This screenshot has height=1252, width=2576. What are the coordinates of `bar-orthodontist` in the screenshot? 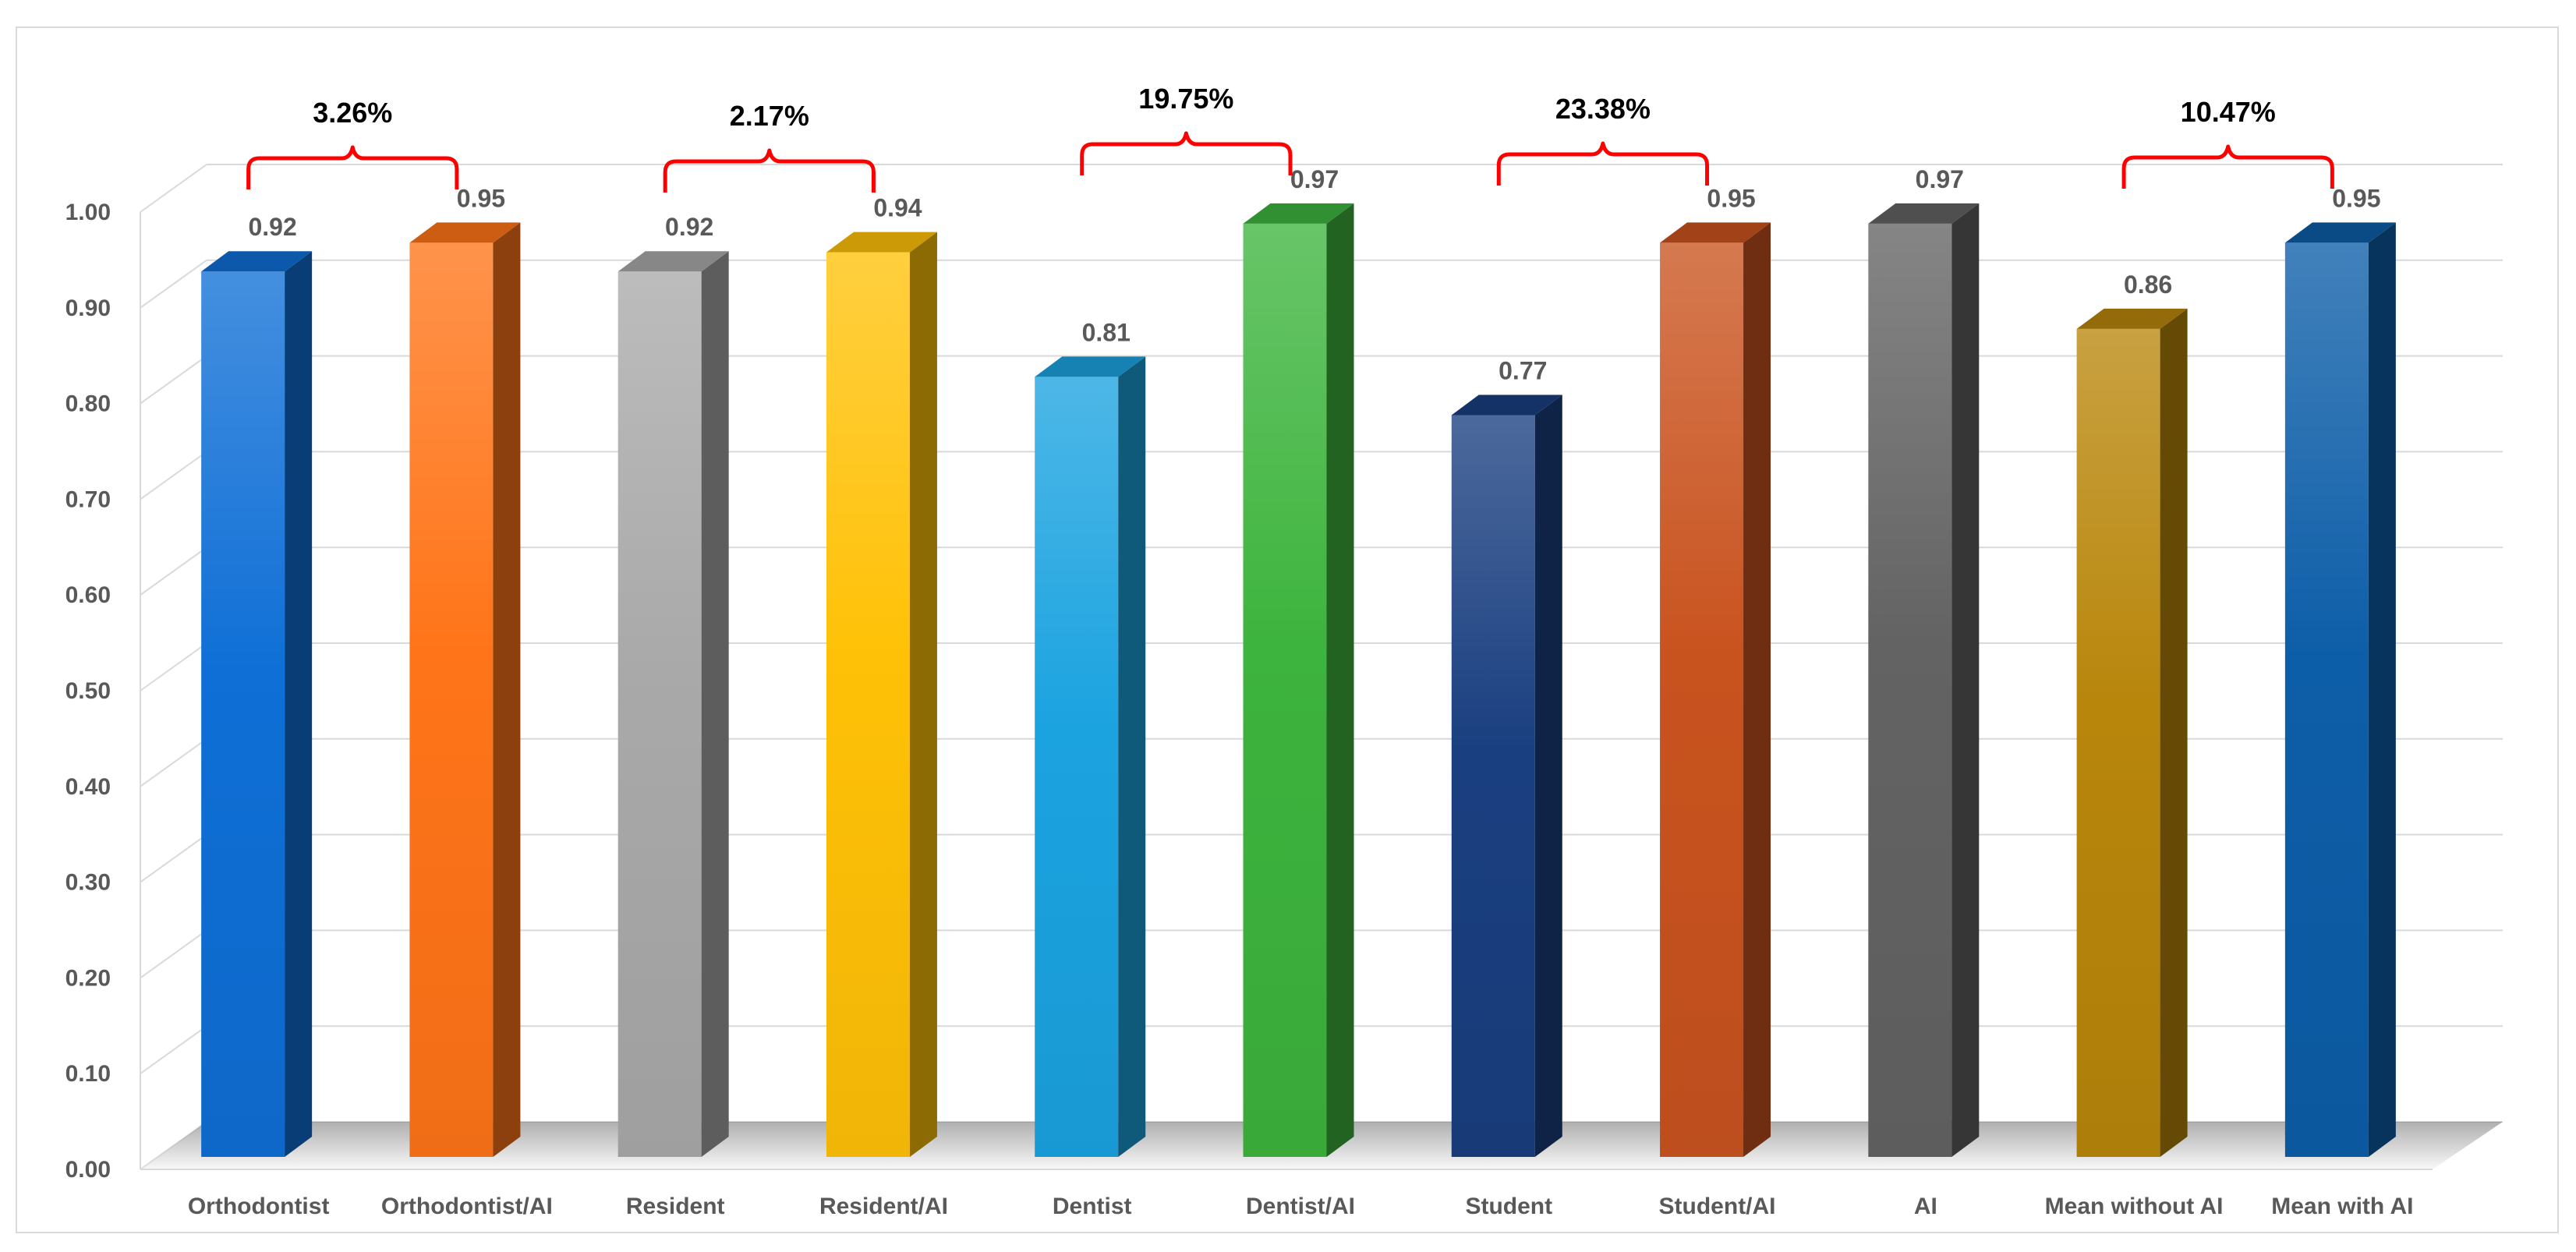 It's located at (257, 704).